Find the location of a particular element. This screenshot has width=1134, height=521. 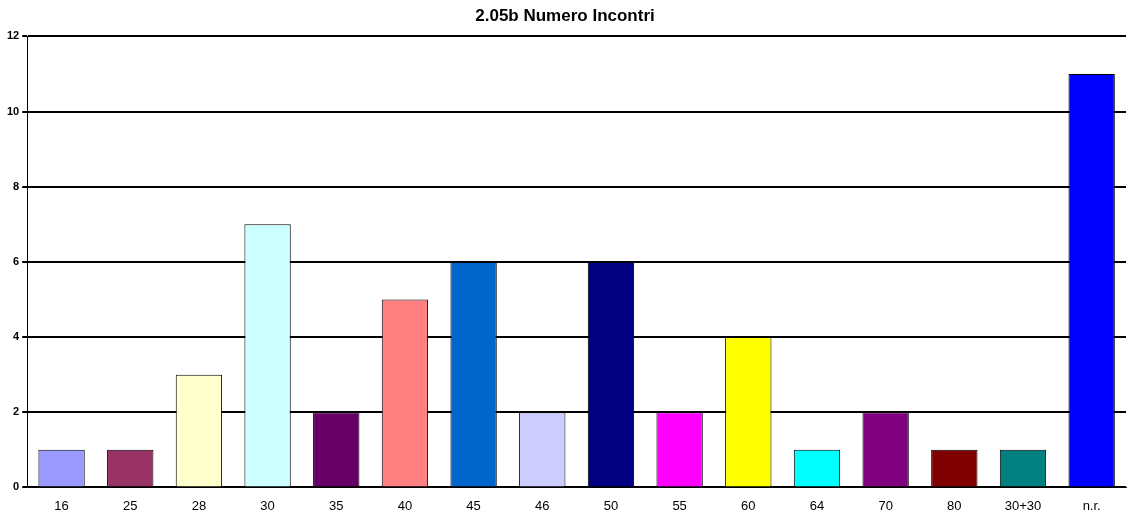

x-tick-label: 35 is located at coordinates (336, 505).